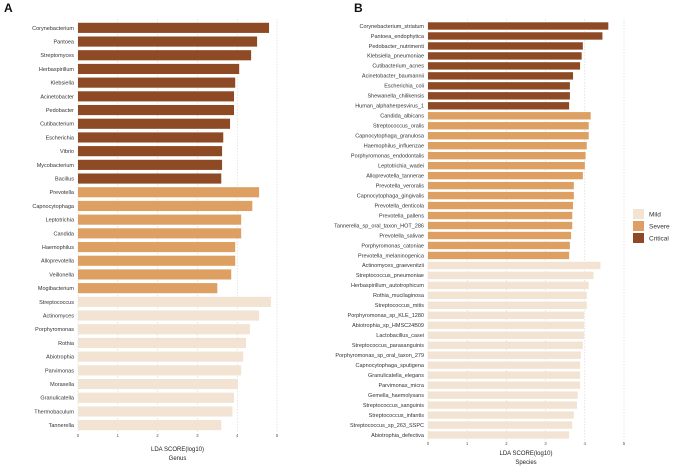 This screenshot has height=469, width=685. What do you see at coordinates (387, 286) in the screenshot?
I see `y-tick-label: Herbaspirillum_autotrophicum` at bounding box center [387, 286].